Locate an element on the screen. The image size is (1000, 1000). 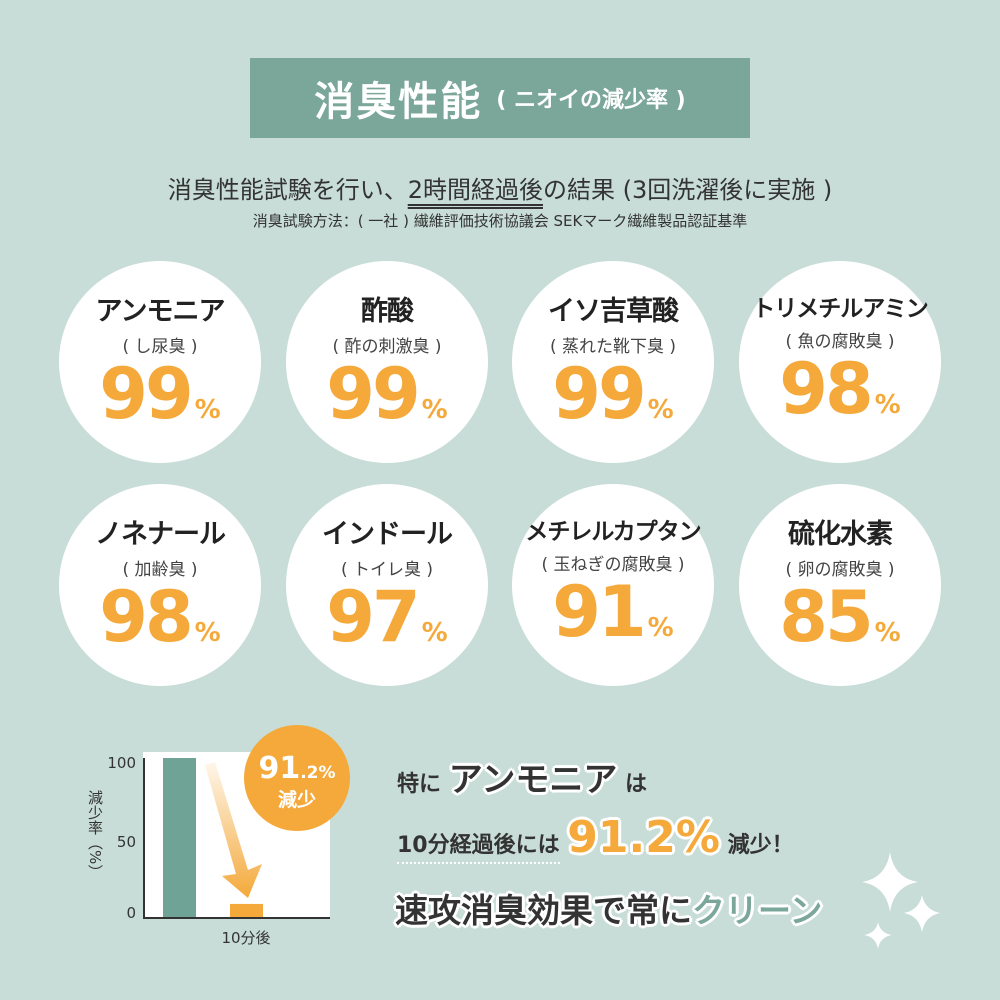
odor-card: 酢酸 ( 酢の刺激臭 ) 99% is located at coordinates (387, 362).